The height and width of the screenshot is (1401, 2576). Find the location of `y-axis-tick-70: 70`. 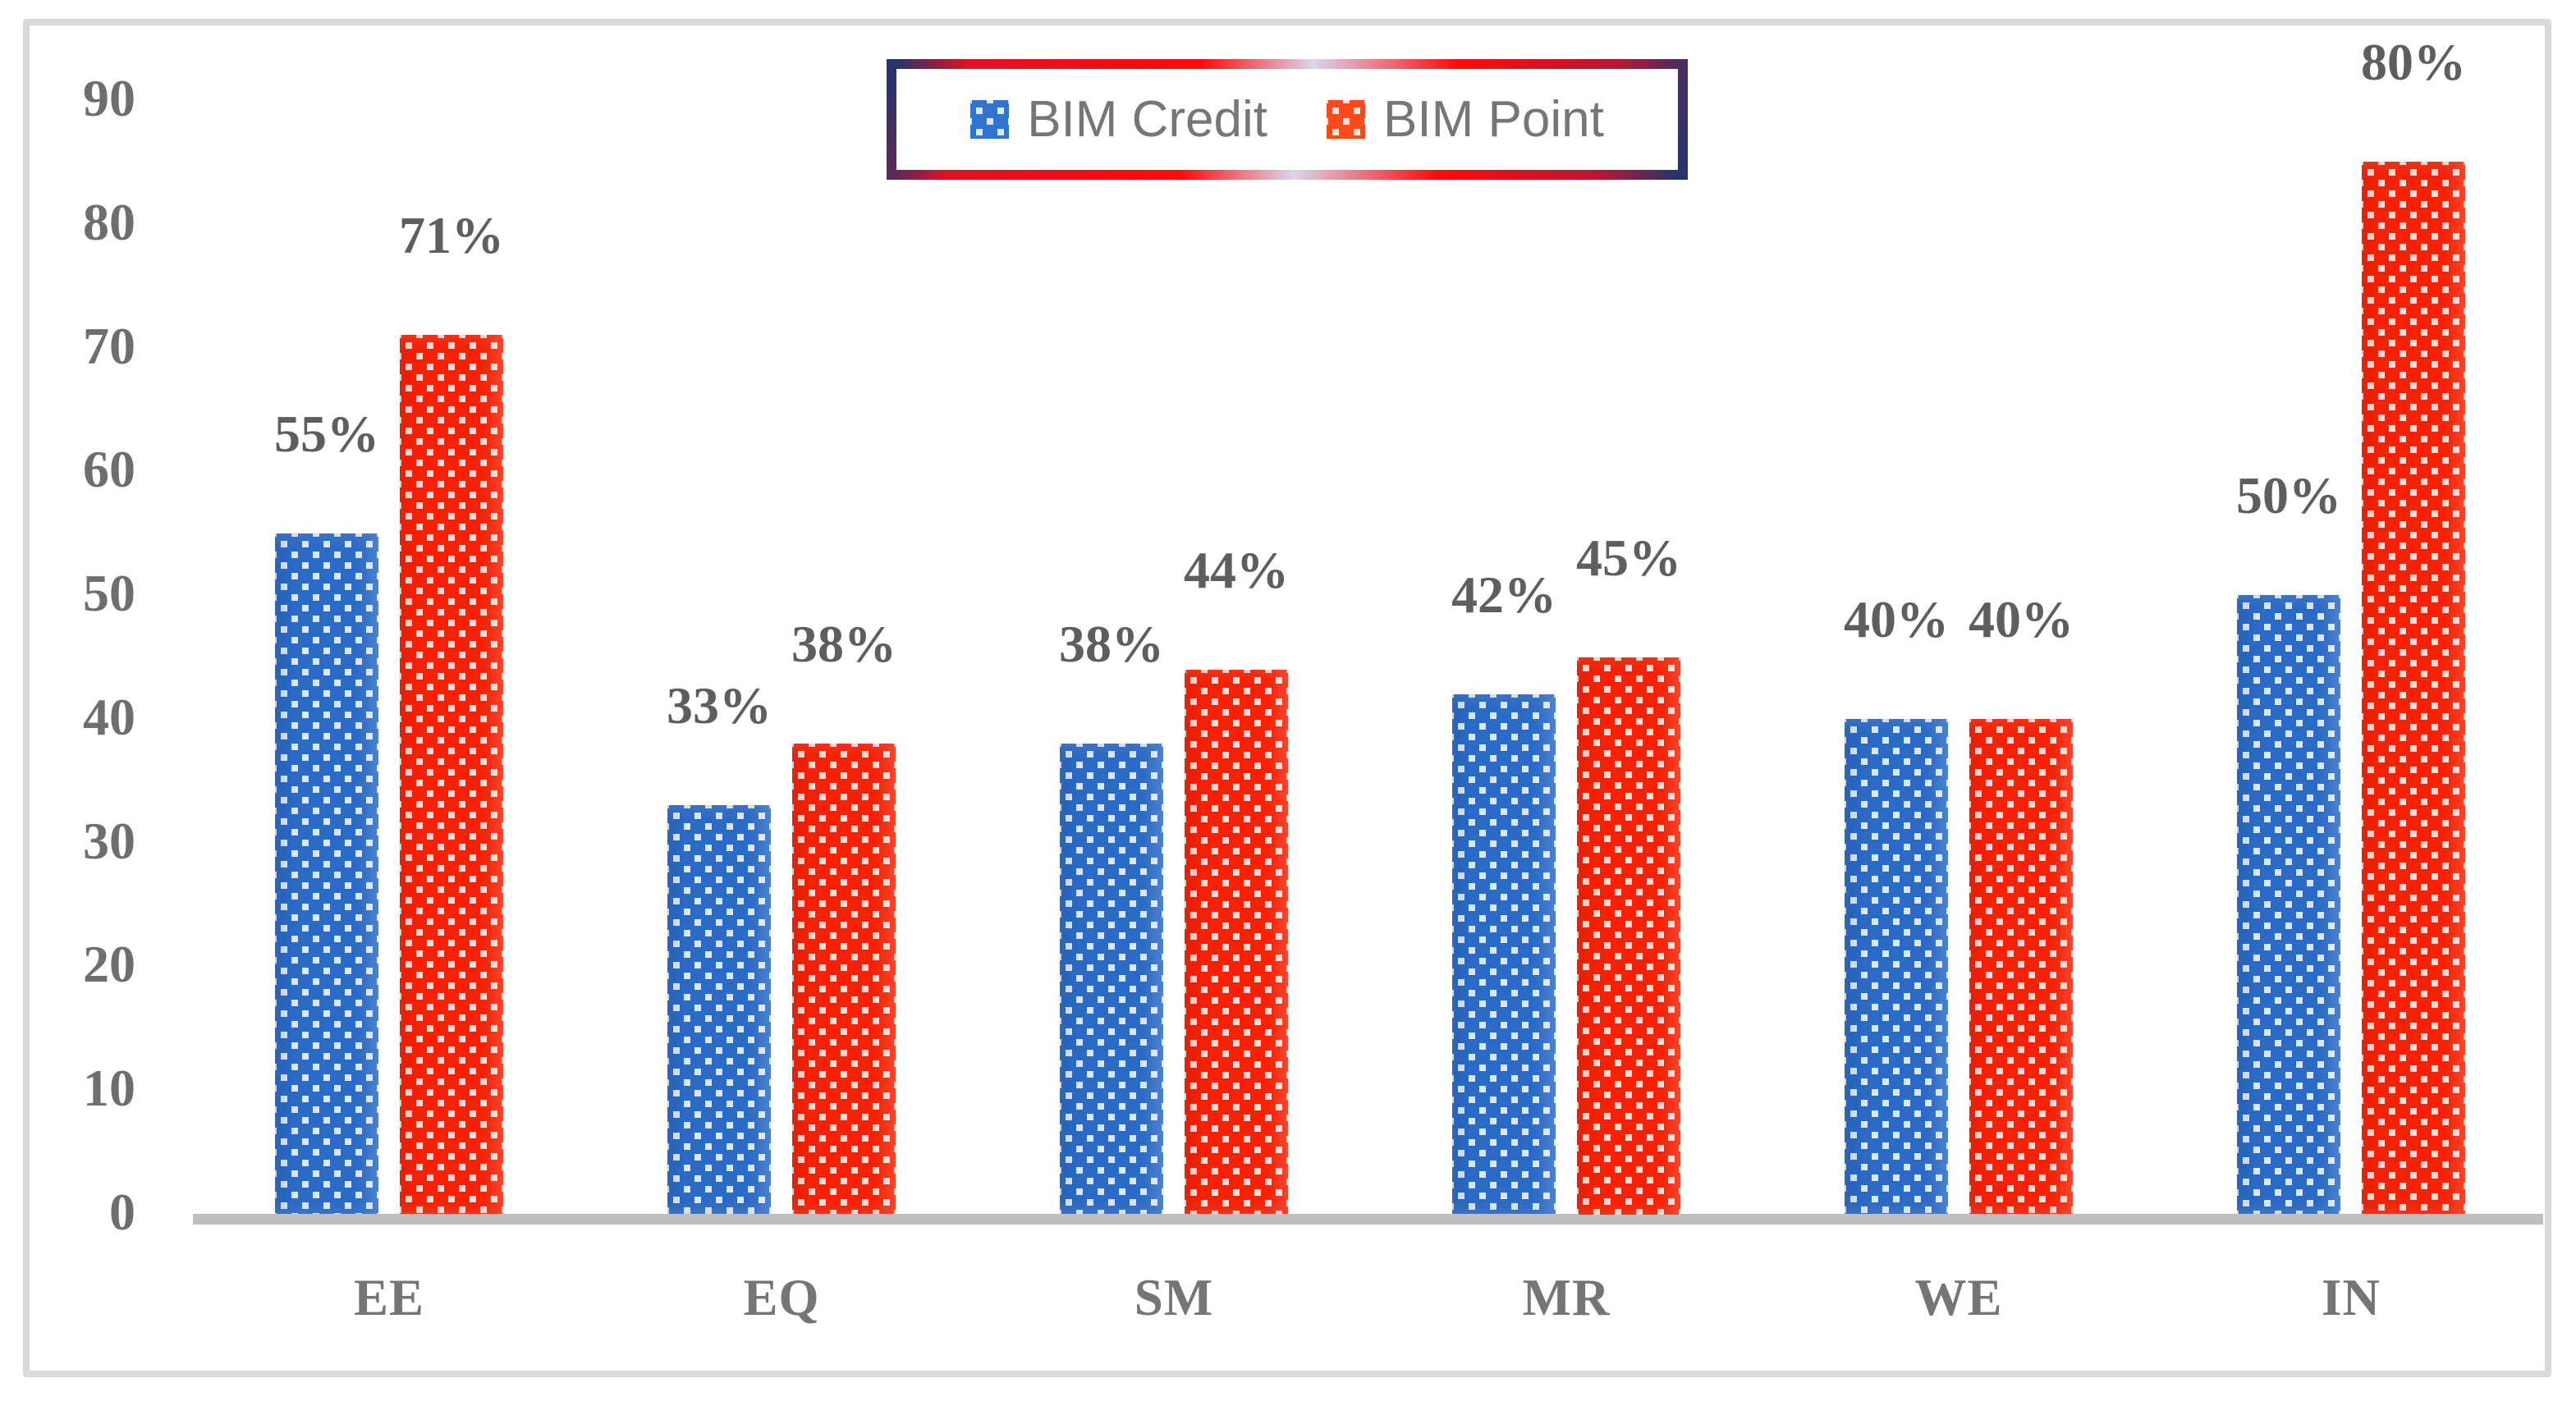

y-axis-tick-70: 70 is located at coordinates (109, 346).